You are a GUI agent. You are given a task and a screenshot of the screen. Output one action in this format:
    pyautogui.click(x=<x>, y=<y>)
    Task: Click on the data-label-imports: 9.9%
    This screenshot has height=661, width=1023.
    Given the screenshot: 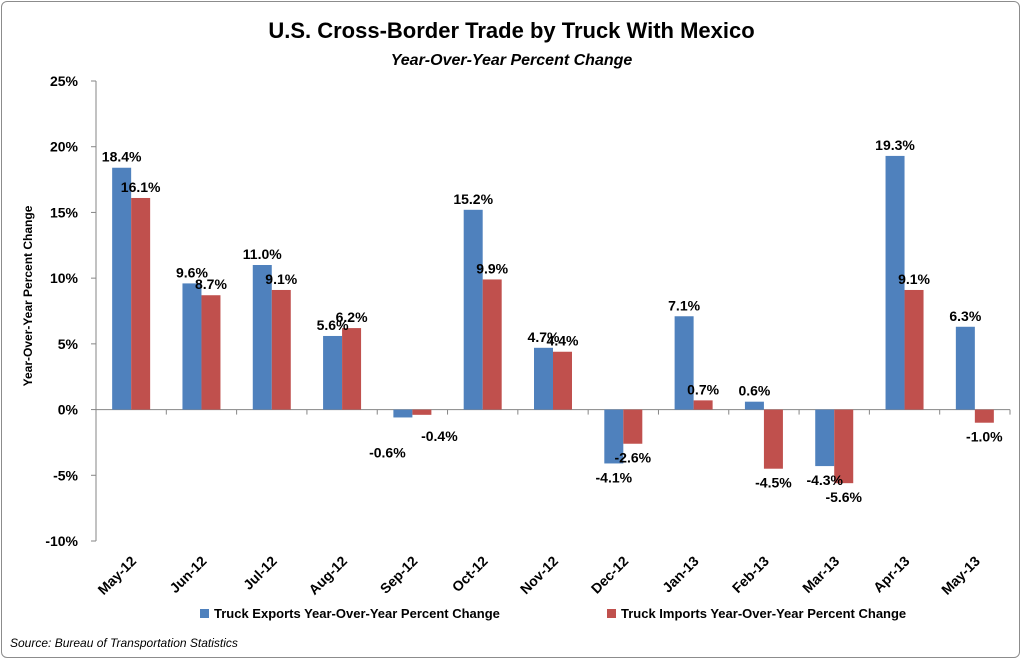 What is the action you would take?
    pyautogui.click(x=492, y=268)
    